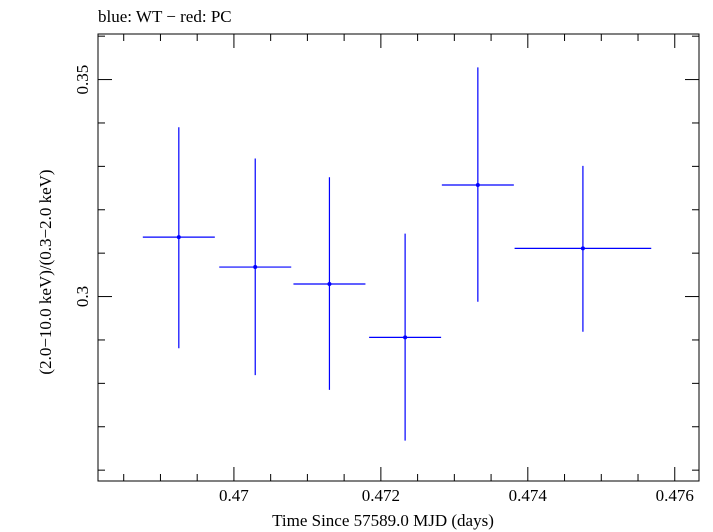 Image resolution: width=713 pixels, height=532 pixels. What do you see at coordinates (45, 271) in the screenshot?
I see `y-axis-label: (2.0−10.0 keV)/(0.3−2.0 keV)` at bounding box center [45, 271].